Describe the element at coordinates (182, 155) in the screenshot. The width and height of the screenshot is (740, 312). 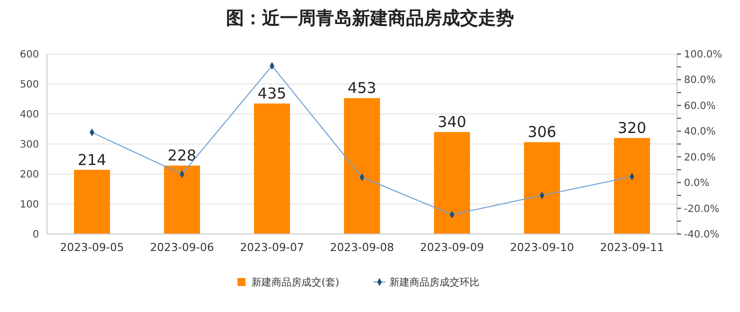
I see `data-label: 228` at that location.